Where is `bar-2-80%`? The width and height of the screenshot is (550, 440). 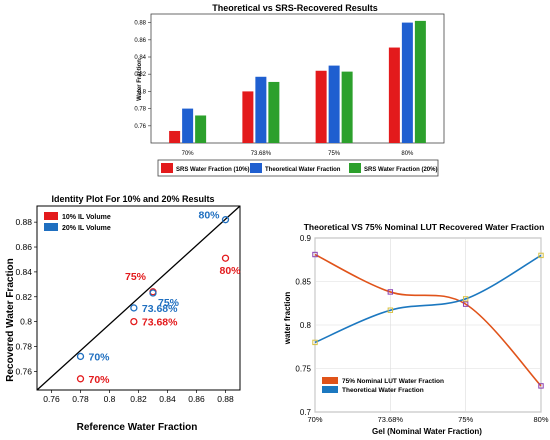
bar-2-80% is located at coordinates (407, 83).